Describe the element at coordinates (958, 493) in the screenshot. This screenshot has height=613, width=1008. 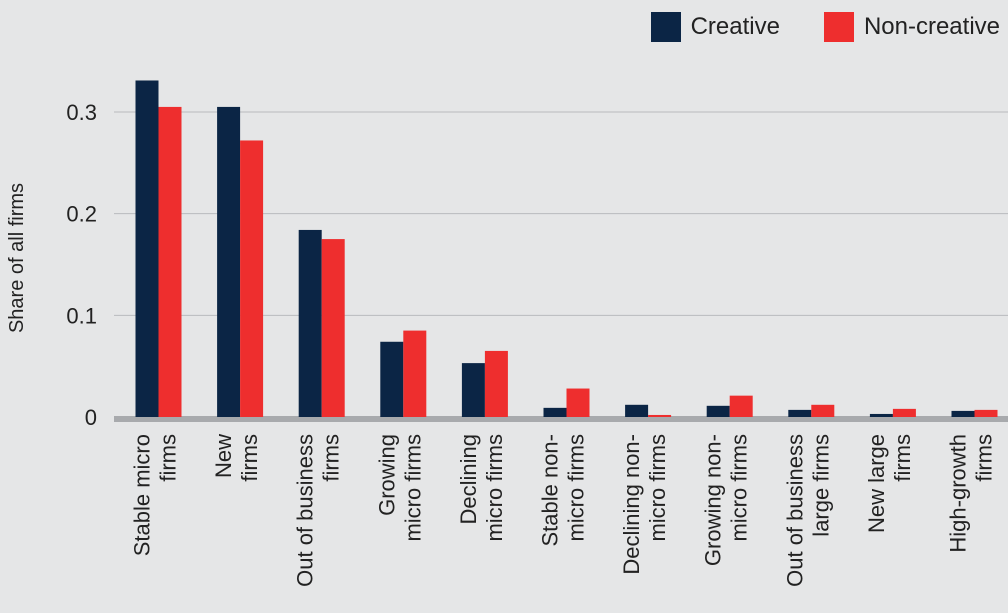
I see `x-tick-label: High-growth` at that location.